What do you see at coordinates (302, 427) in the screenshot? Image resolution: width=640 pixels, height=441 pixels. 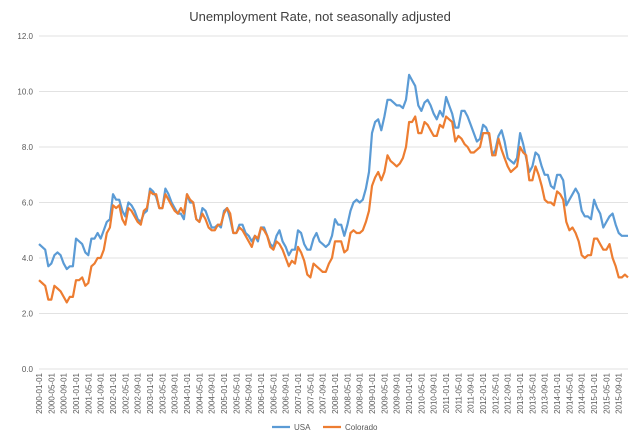 I see `legend-label-usa: USA` at bounding box center [302, 427].